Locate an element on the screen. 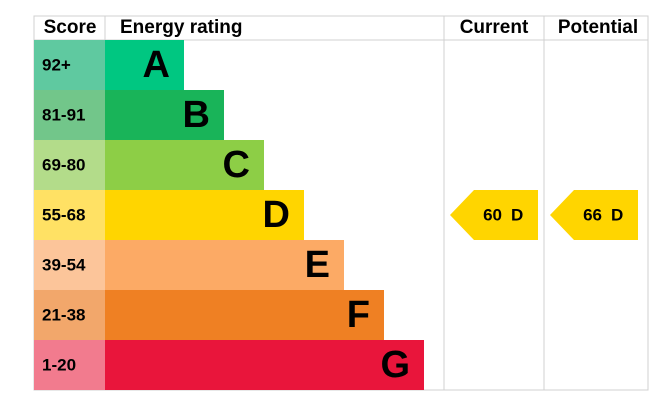 The height and width of the screenshot is (406, 659). header-potential: Potential is located at coordinates (598, 27).